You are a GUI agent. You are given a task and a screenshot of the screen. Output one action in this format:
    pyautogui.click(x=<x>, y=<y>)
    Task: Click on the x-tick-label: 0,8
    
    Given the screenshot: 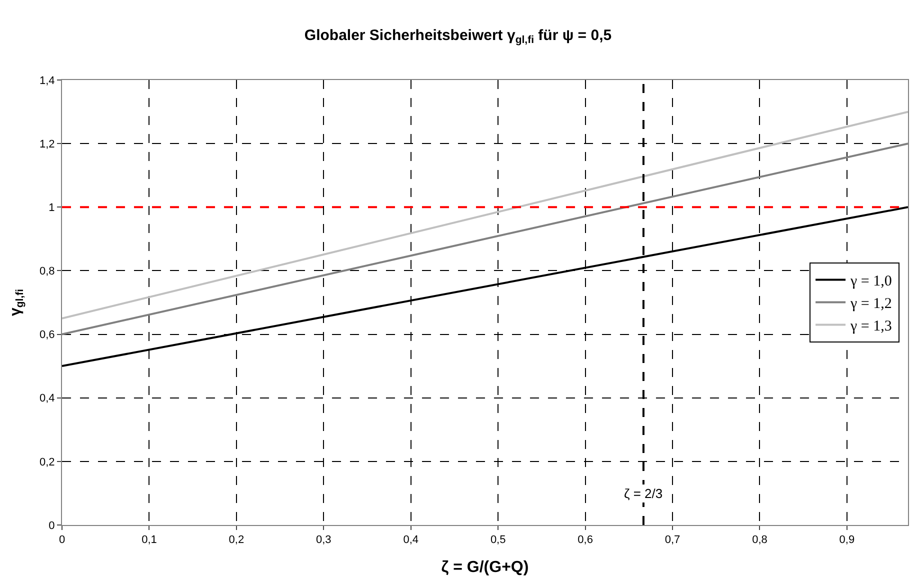 What is the action you would take?
    pyautogui.click(x=760, y=540)
    